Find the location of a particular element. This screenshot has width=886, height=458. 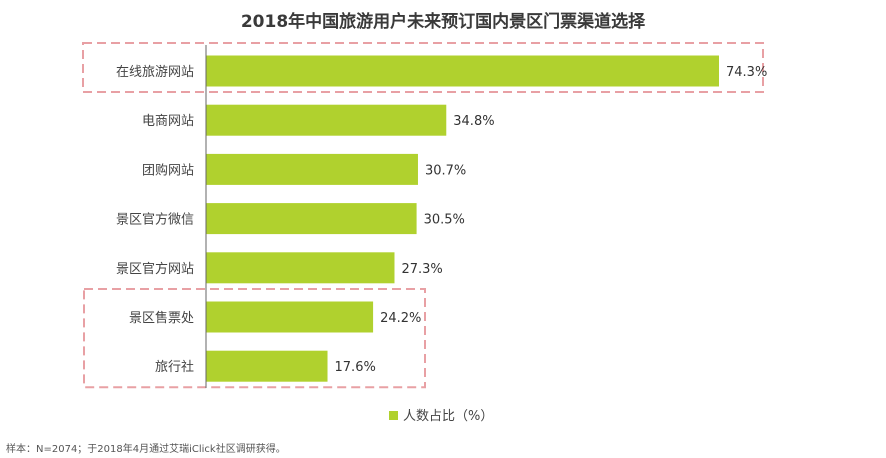

data-label: 30.7% is located at coordinates (445, 170).